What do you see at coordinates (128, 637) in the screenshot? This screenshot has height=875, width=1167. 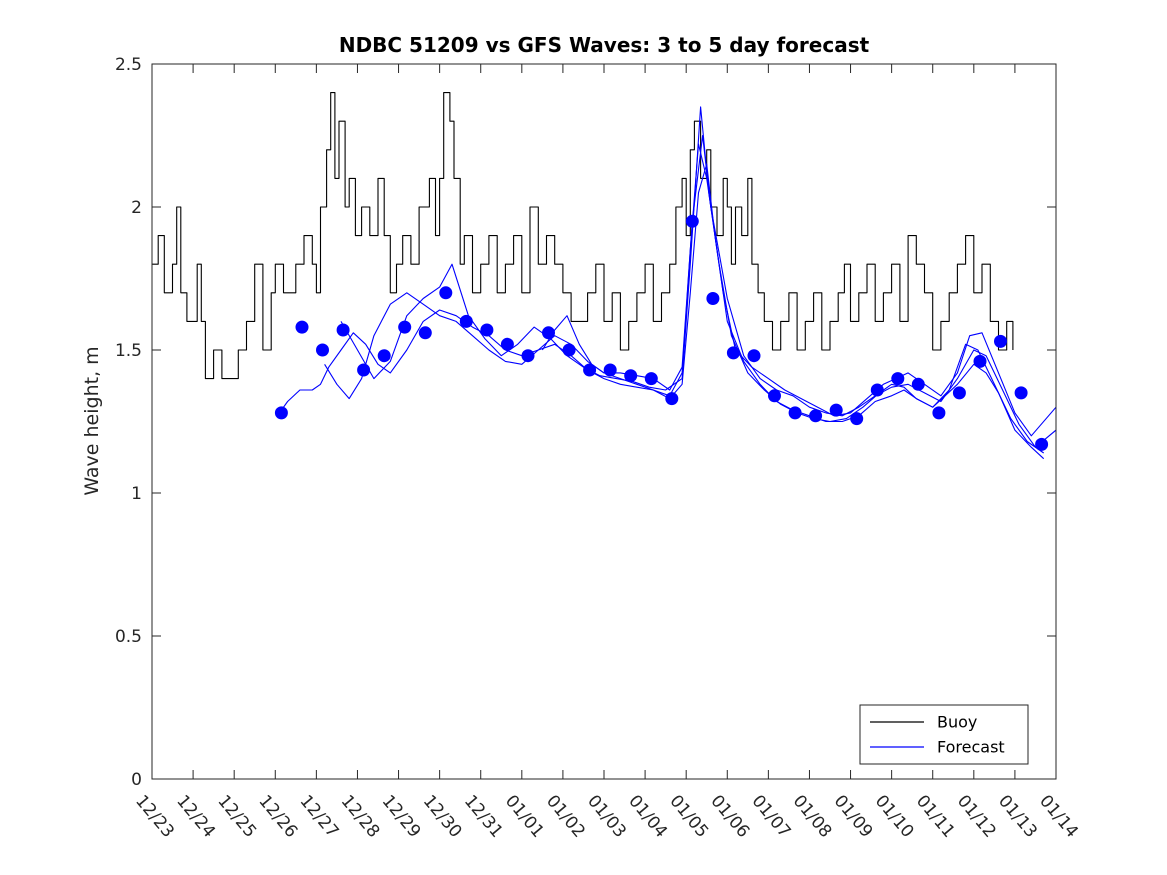 I see `y-tick-label: 0.5` at bounding box center [128, 637].